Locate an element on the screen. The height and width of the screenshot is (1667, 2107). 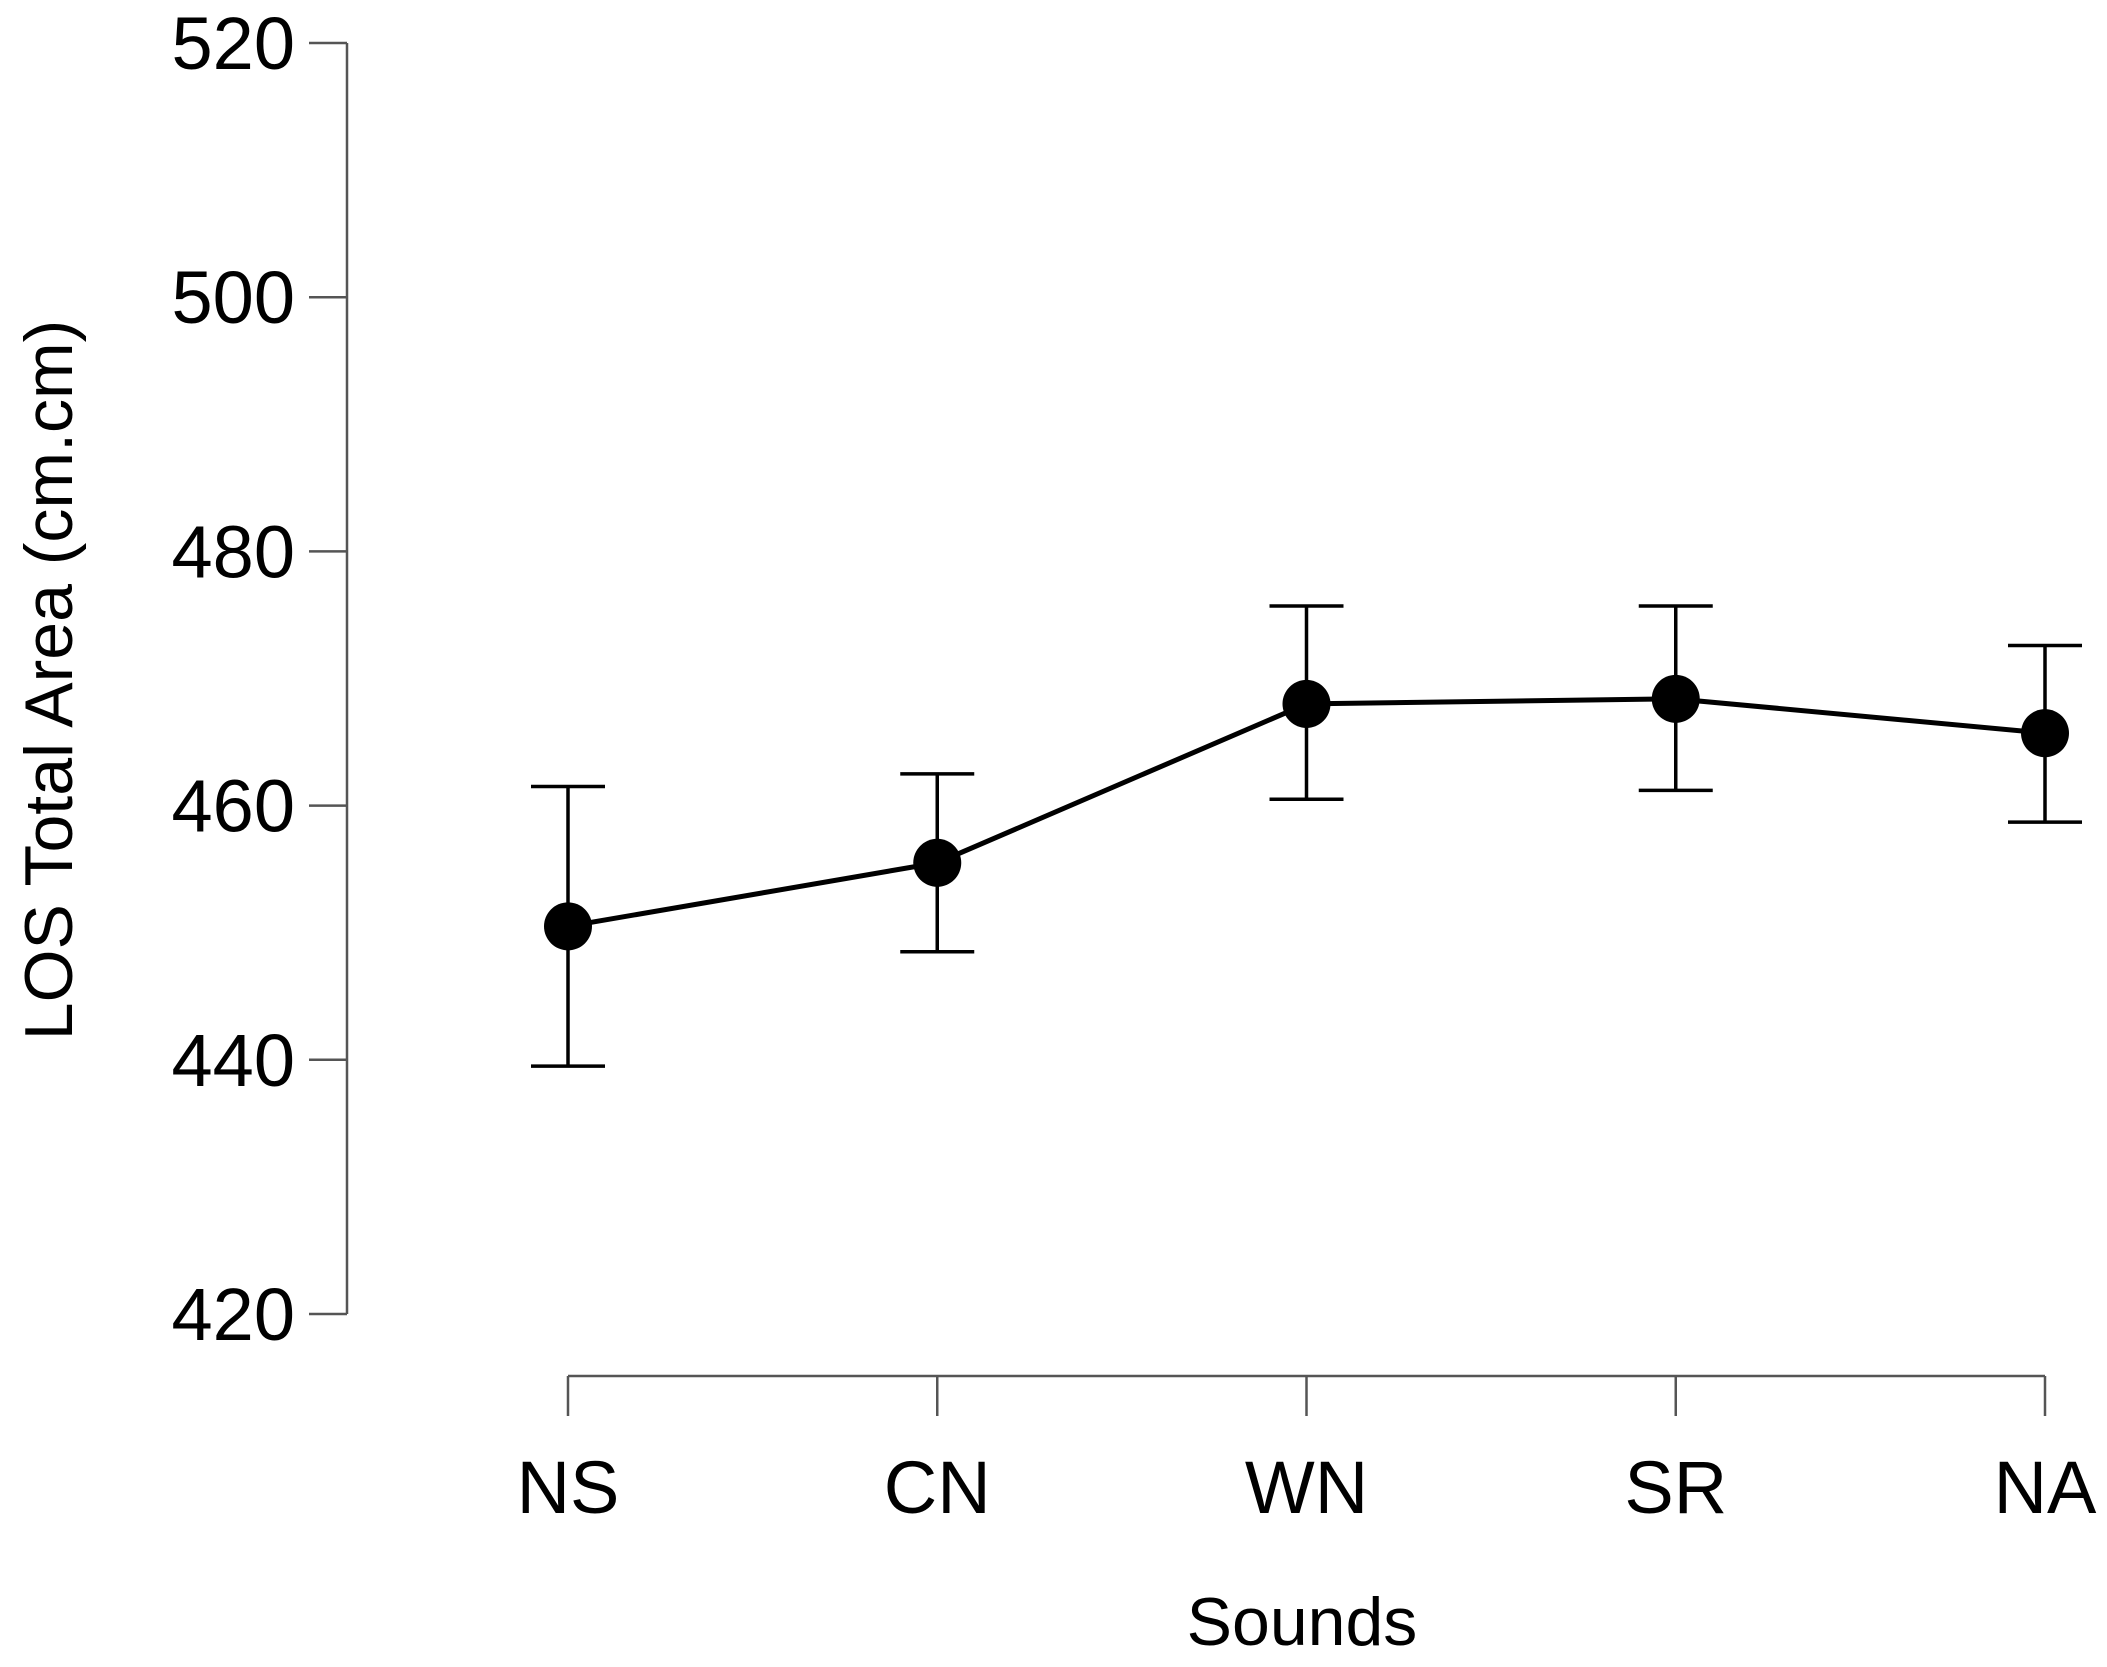
x-axis: NS CN WN SR NA is located at coordinates (1307, 1451).